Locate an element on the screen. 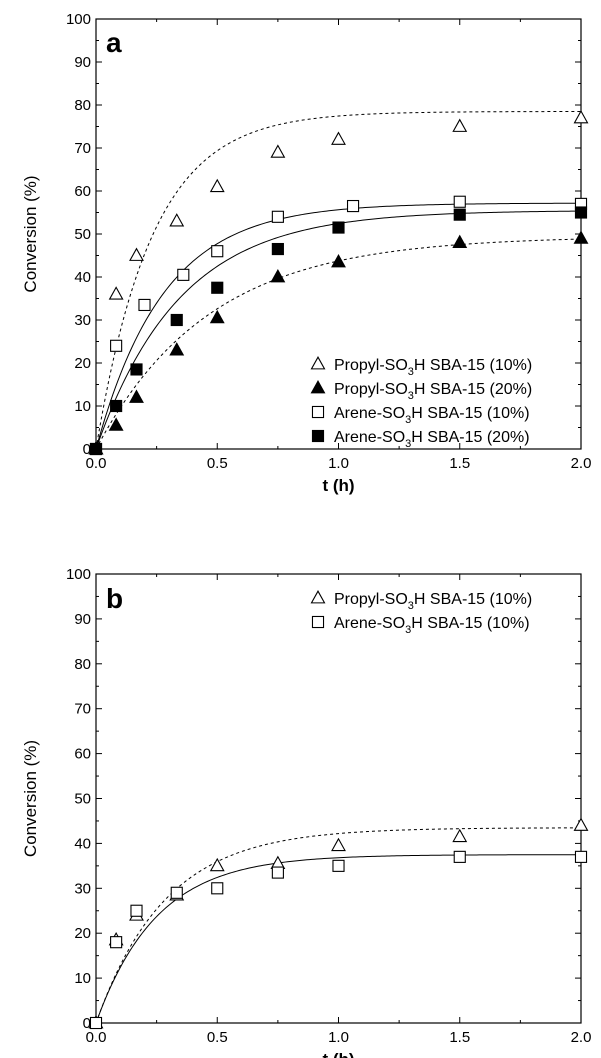 The image size is (601, 1058). legend-entry-3: Arene-SO3H SBA-15 (10%) is located at coordinates (420, 415).